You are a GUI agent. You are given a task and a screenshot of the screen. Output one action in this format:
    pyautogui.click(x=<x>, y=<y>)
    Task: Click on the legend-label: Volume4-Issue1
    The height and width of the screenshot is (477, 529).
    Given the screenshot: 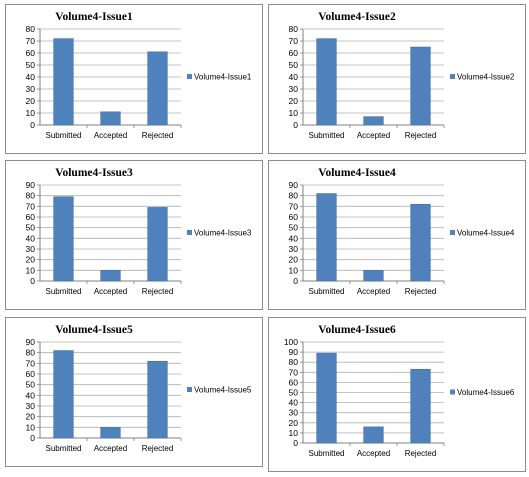 What is the action you would take?
    pyautogui.click(x=223, y=77)
    